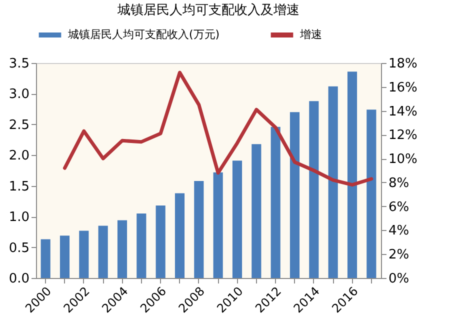 This screenshot has width=471, height=336. Describe the element at coordinates (403, 136) in the screenshot. I see `y2-tick-label: 12%` at that location.